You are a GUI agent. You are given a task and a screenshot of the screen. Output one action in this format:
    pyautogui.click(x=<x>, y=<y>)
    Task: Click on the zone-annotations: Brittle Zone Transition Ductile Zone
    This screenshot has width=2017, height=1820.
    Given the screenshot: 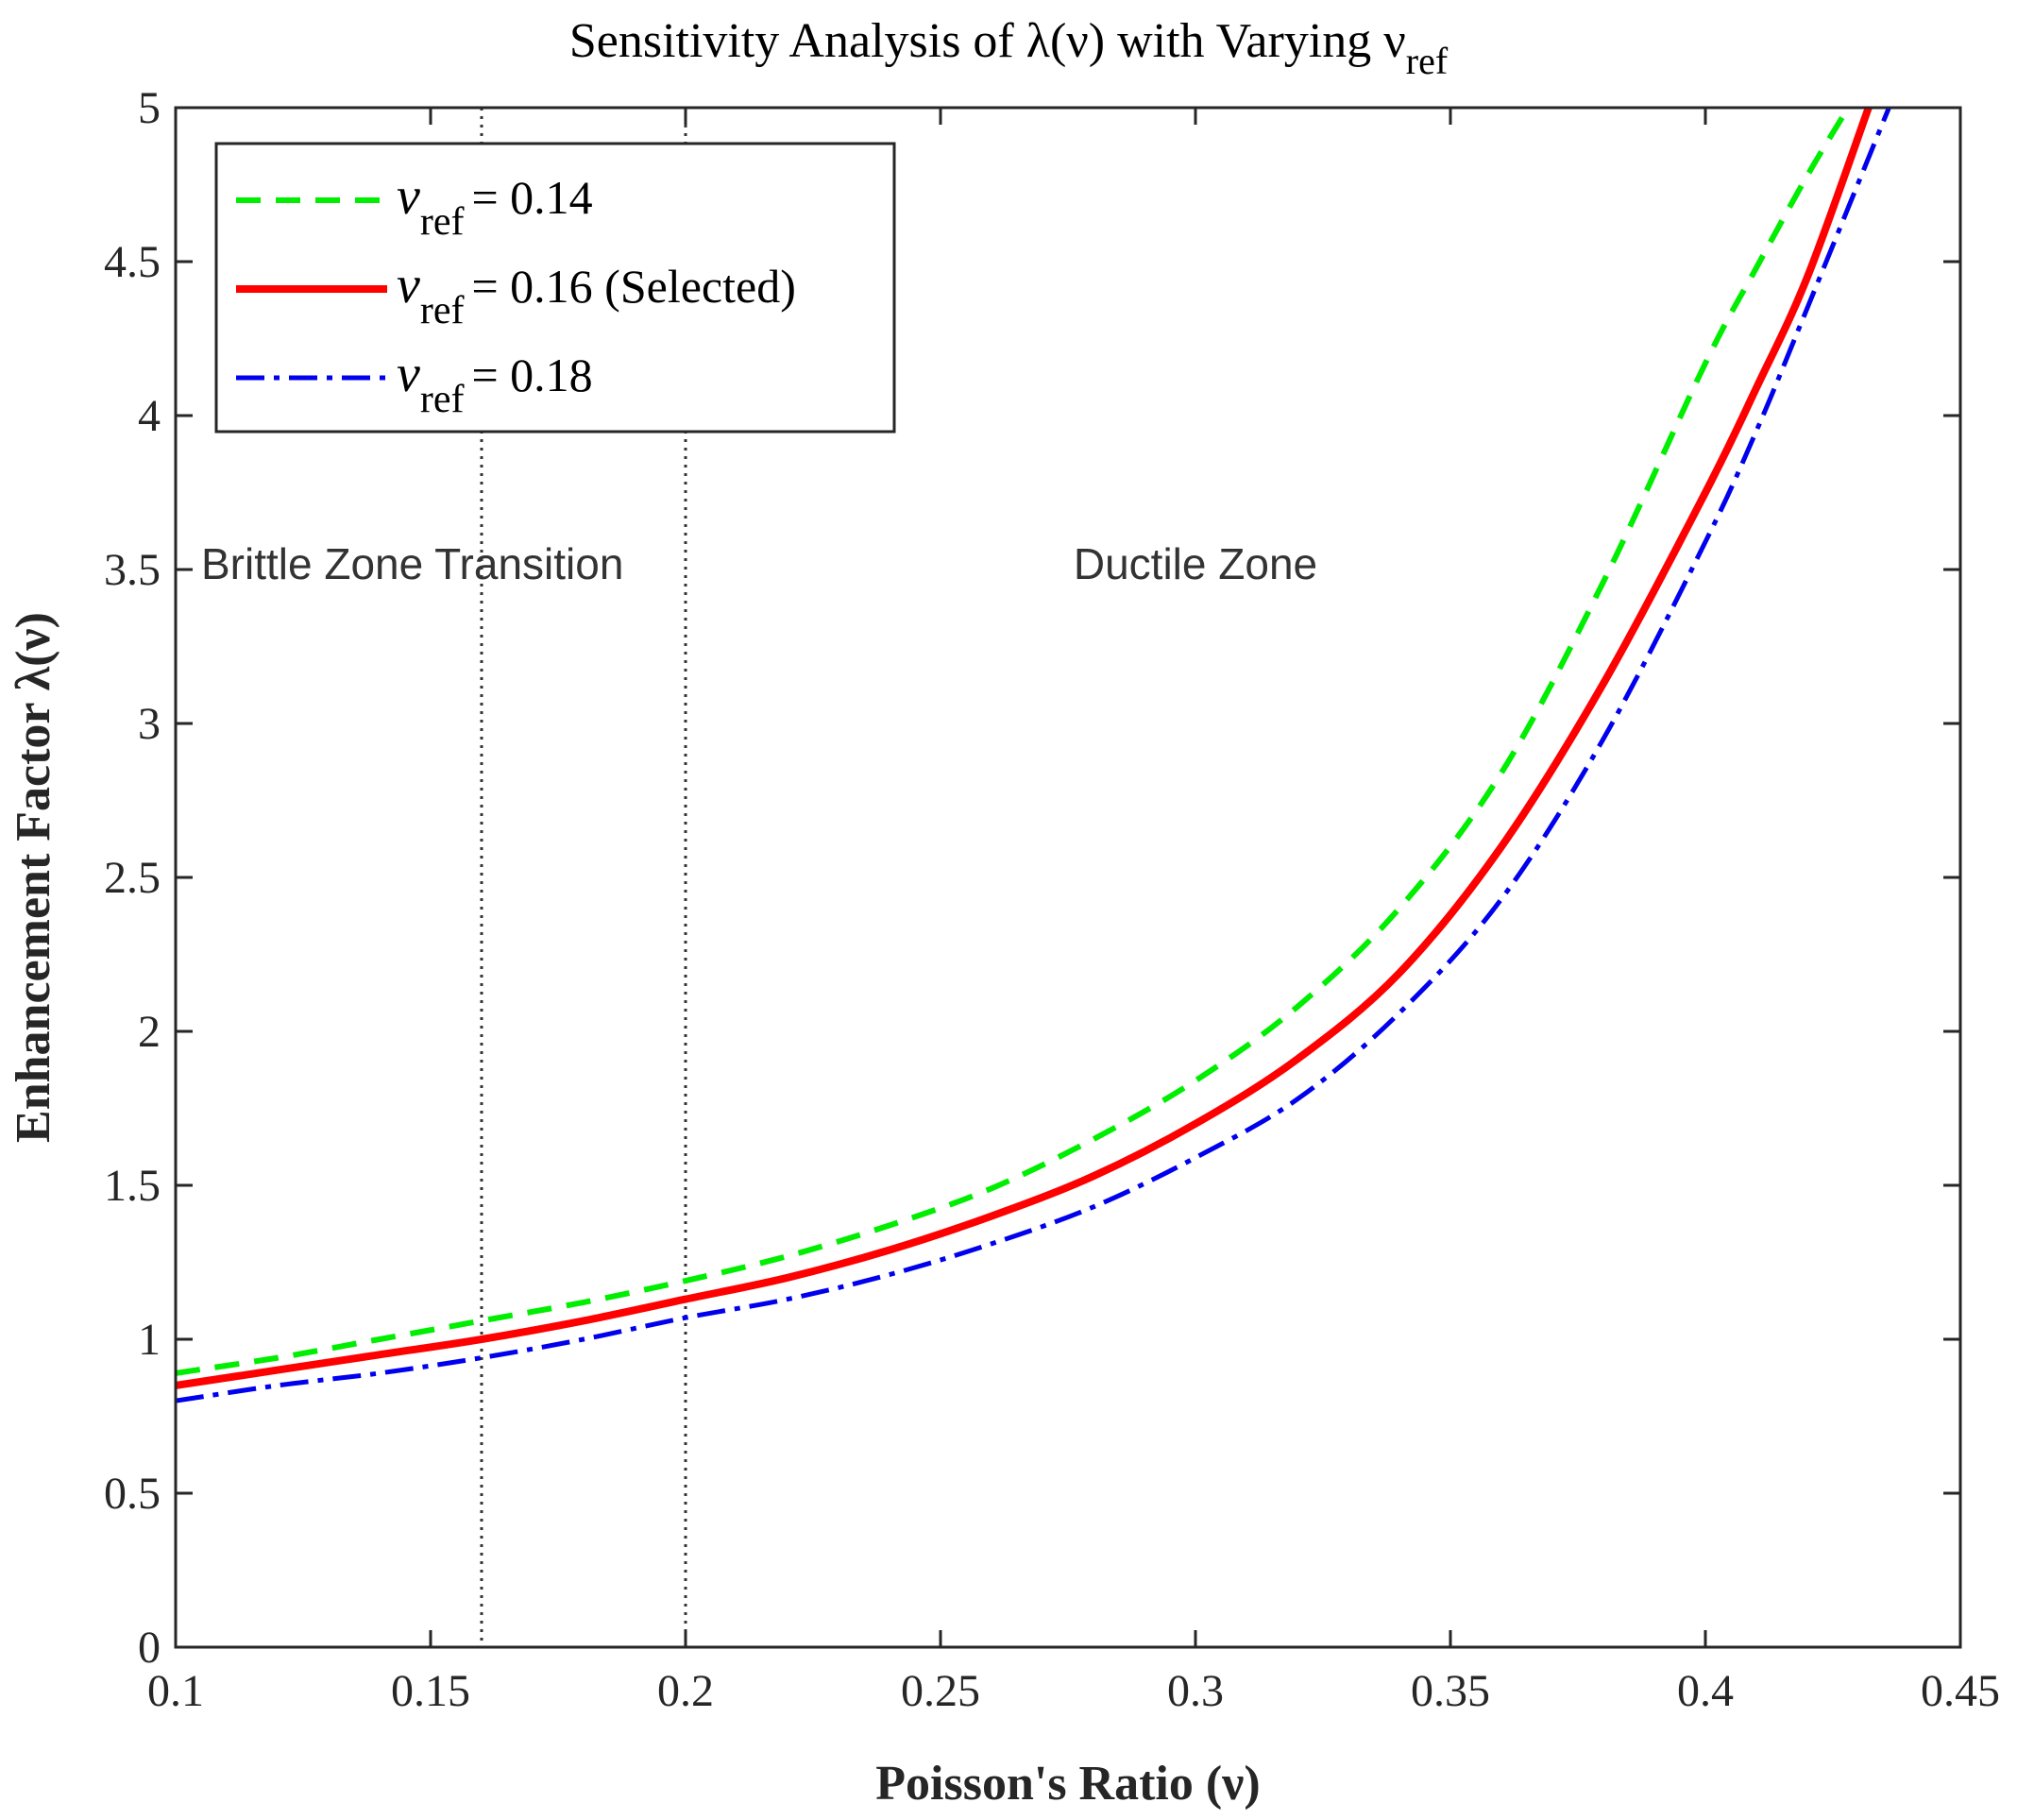 What is the action you would take?
    pyautogui.click(x=759, y=563)
    